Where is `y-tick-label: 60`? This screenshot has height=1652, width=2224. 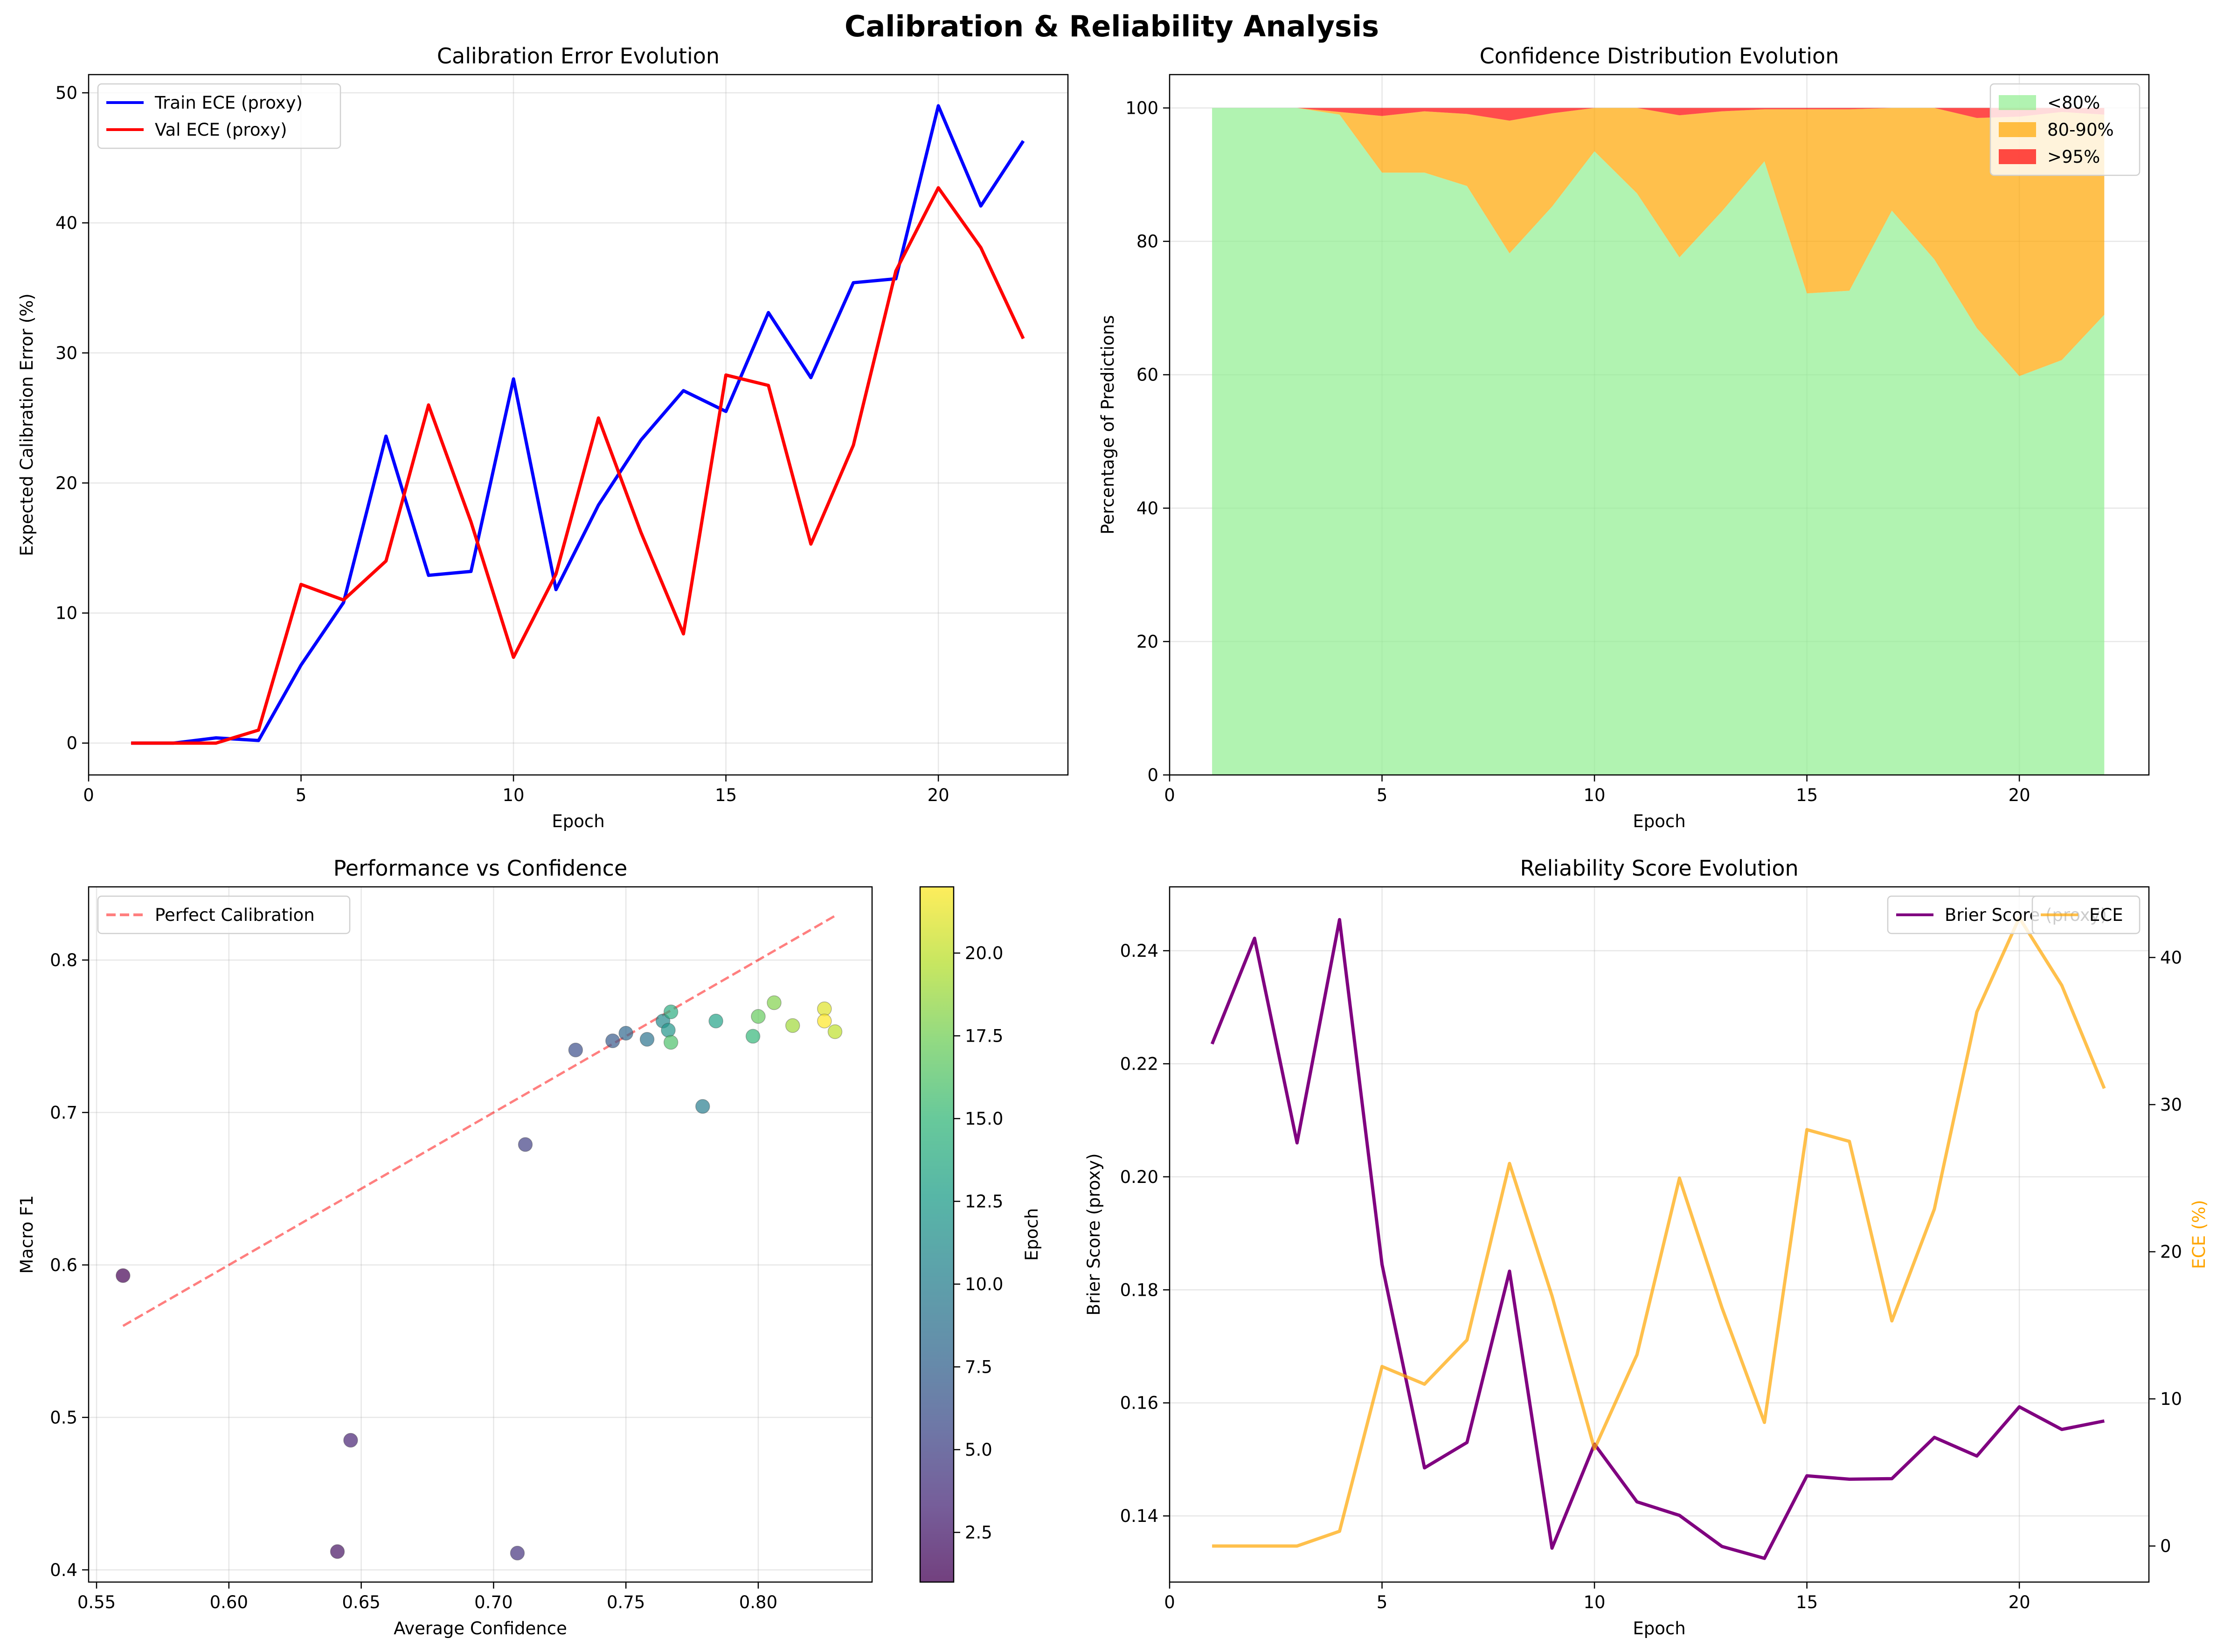 y-tick-label: 60 is located at coordinates (1147, 375).